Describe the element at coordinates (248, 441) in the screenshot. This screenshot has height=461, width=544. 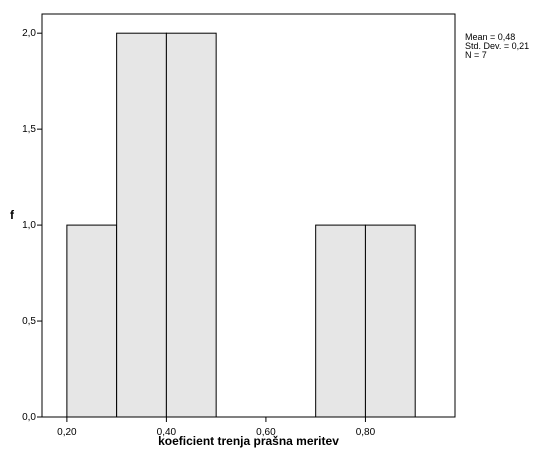
I see `x-axis-title: koeficient trenja prašna meritev` at that location.